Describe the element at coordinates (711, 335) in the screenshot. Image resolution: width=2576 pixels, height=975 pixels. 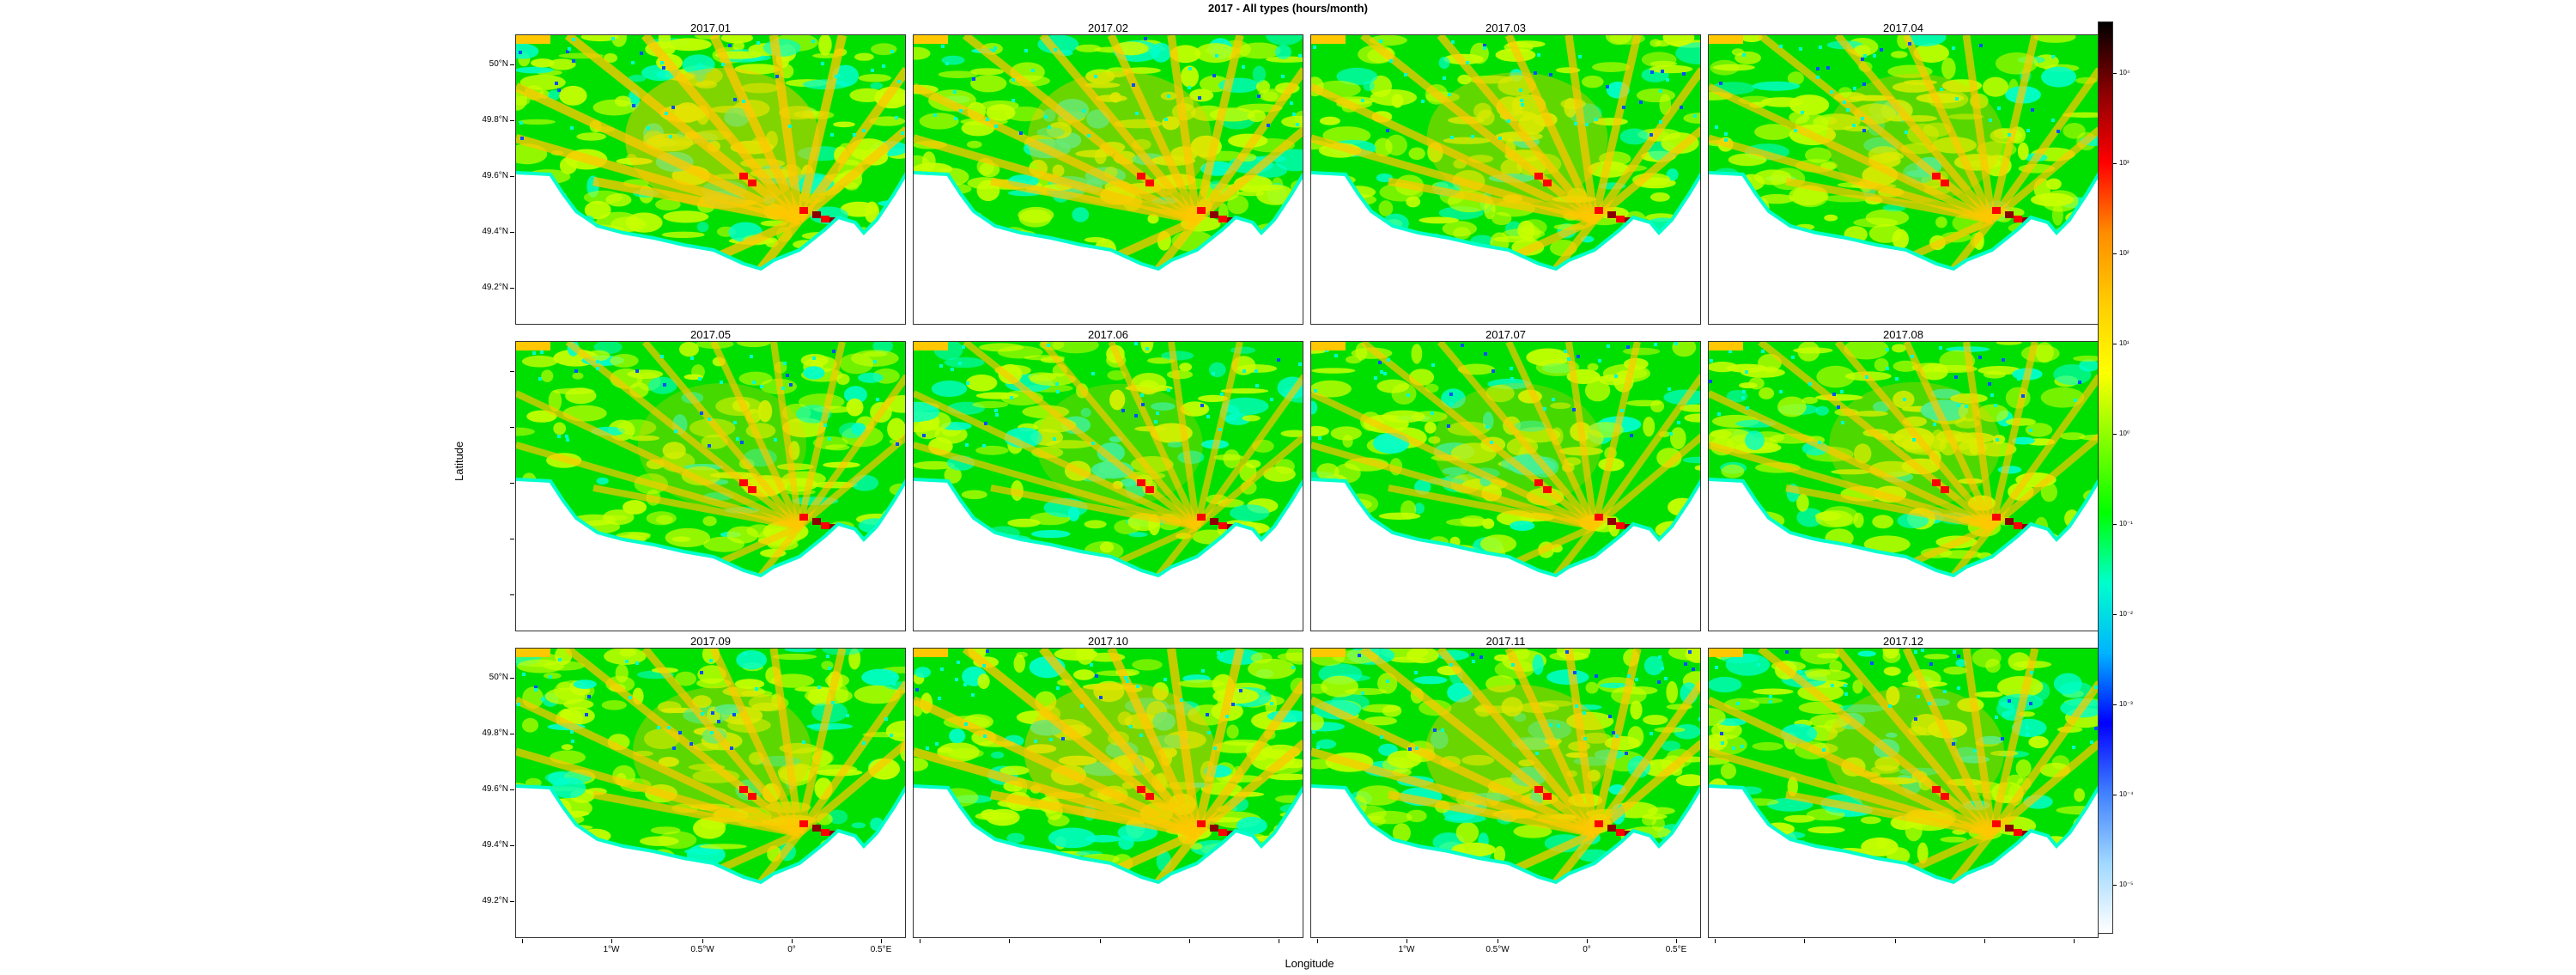
I see `panel-title: 2017.05` at that location.